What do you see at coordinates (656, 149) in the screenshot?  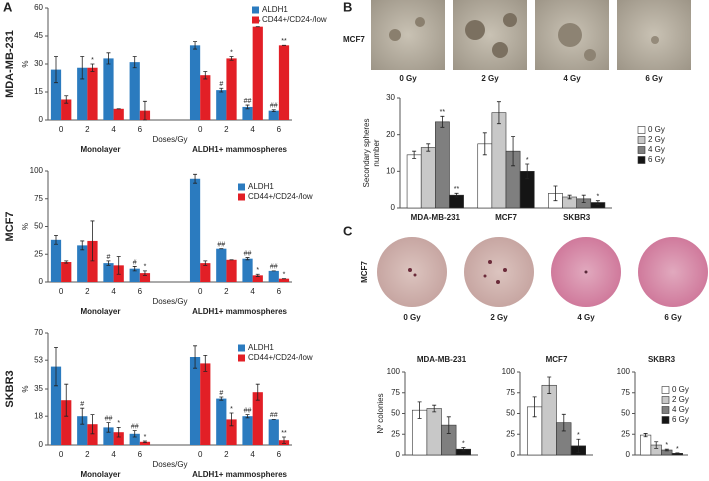 I see `legend-label: 4 Gy` at bounding box center [656, 149].